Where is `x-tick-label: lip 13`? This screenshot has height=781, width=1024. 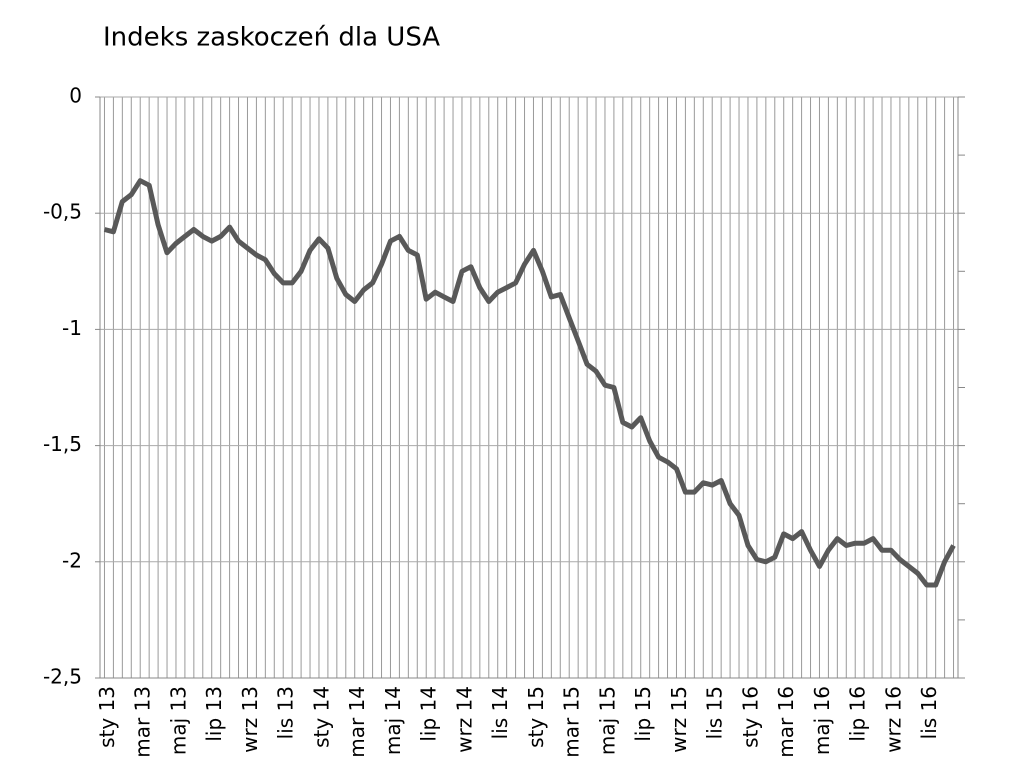
x-tick-label: lip 13 is located at coordinates (214, 714).